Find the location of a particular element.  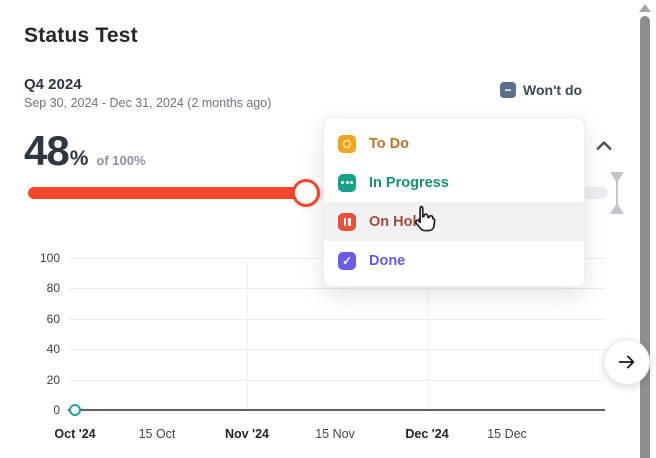

progress-percent-sign: % is located at coordinates (79, 158).